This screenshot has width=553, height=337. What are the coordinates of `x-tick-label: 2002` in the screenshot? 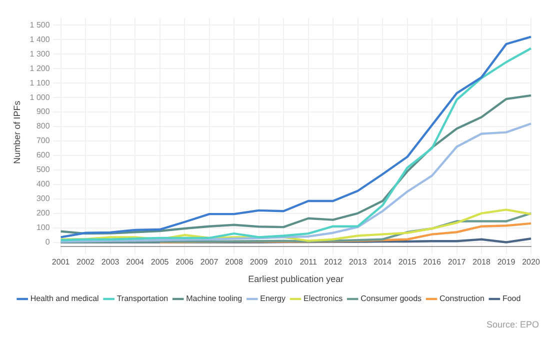 It's located at (86, 262).